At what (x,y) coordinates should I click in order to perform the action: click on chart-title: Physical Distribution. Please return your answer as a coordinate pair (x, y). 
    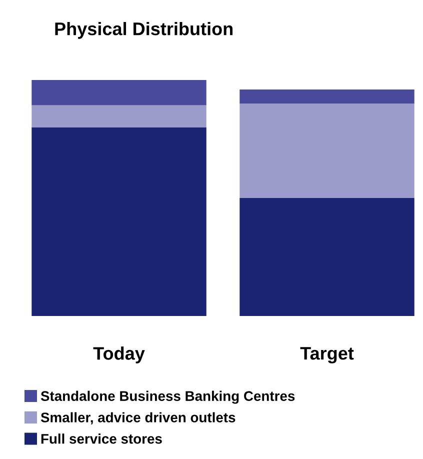
    Looking at the image, I should click on (143, 30).